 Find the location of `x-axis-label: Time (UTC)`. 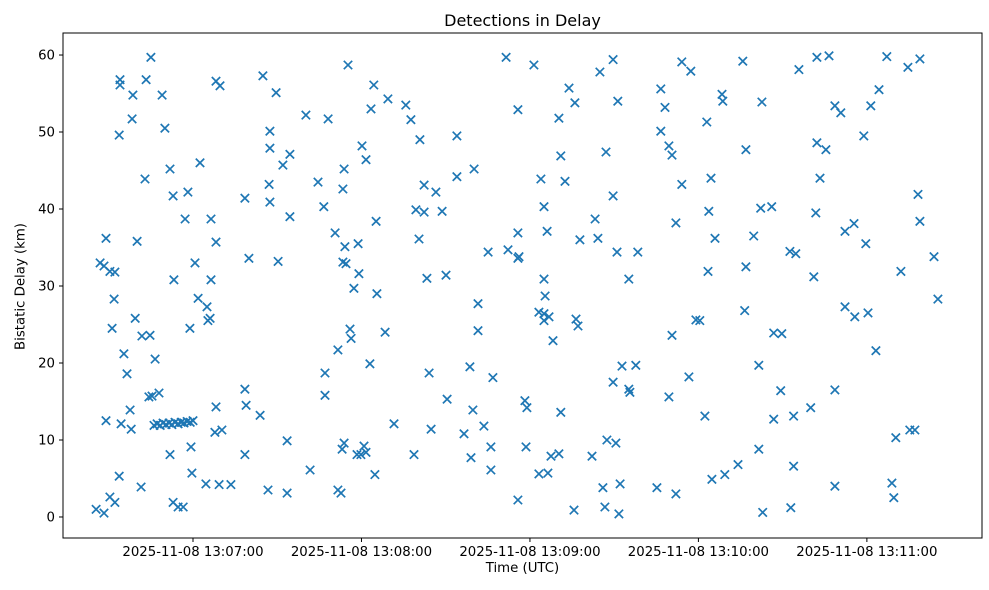

x-axis-label: Time (UTC) is located at coordinates (522, 568).